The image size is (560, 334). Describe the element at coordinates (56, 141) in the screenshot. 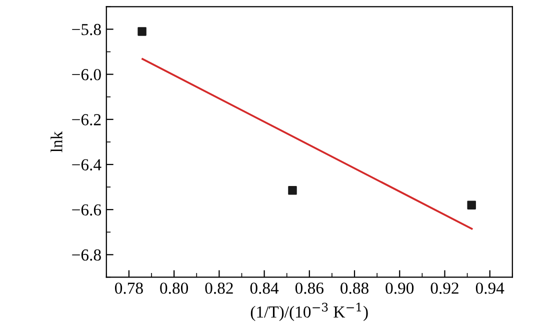

I see `y-axis-title: lnk` at that location.